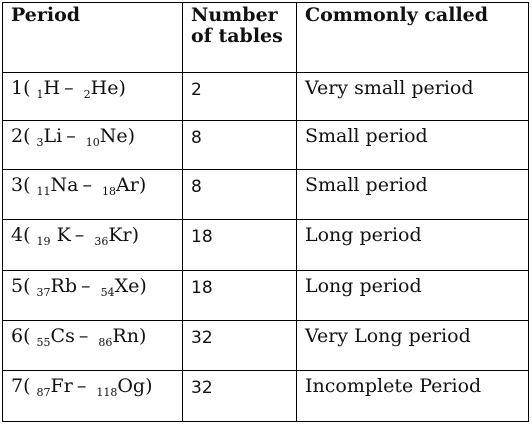 This screenshot has width=532, height=426. What do you see at coordinates (101, 242) in the screenshot?
I see `to-atomic-number: 36` at bounding box center [101, 242].